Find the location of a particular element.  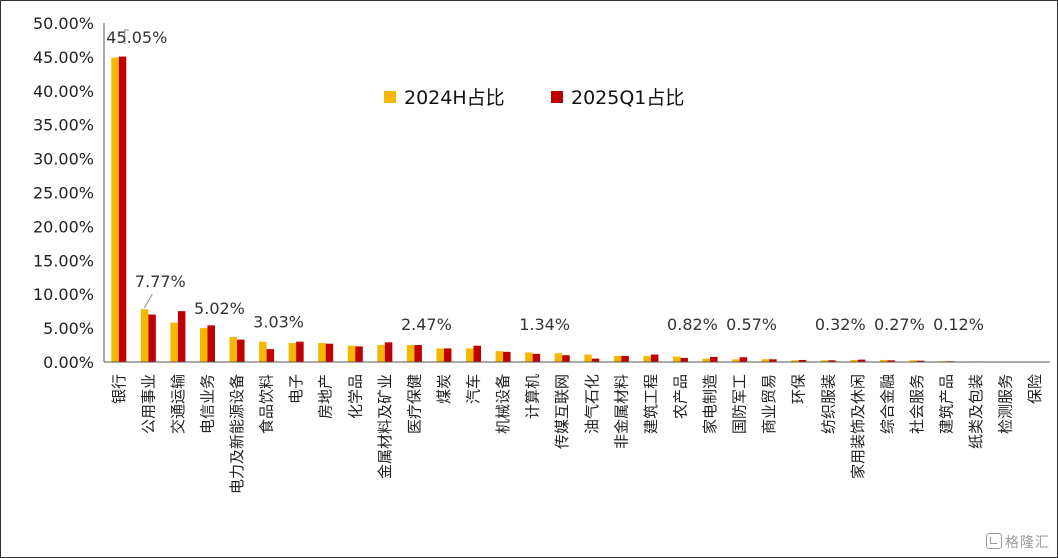

data-label: 3.03% is located at coordinates (278, 321).